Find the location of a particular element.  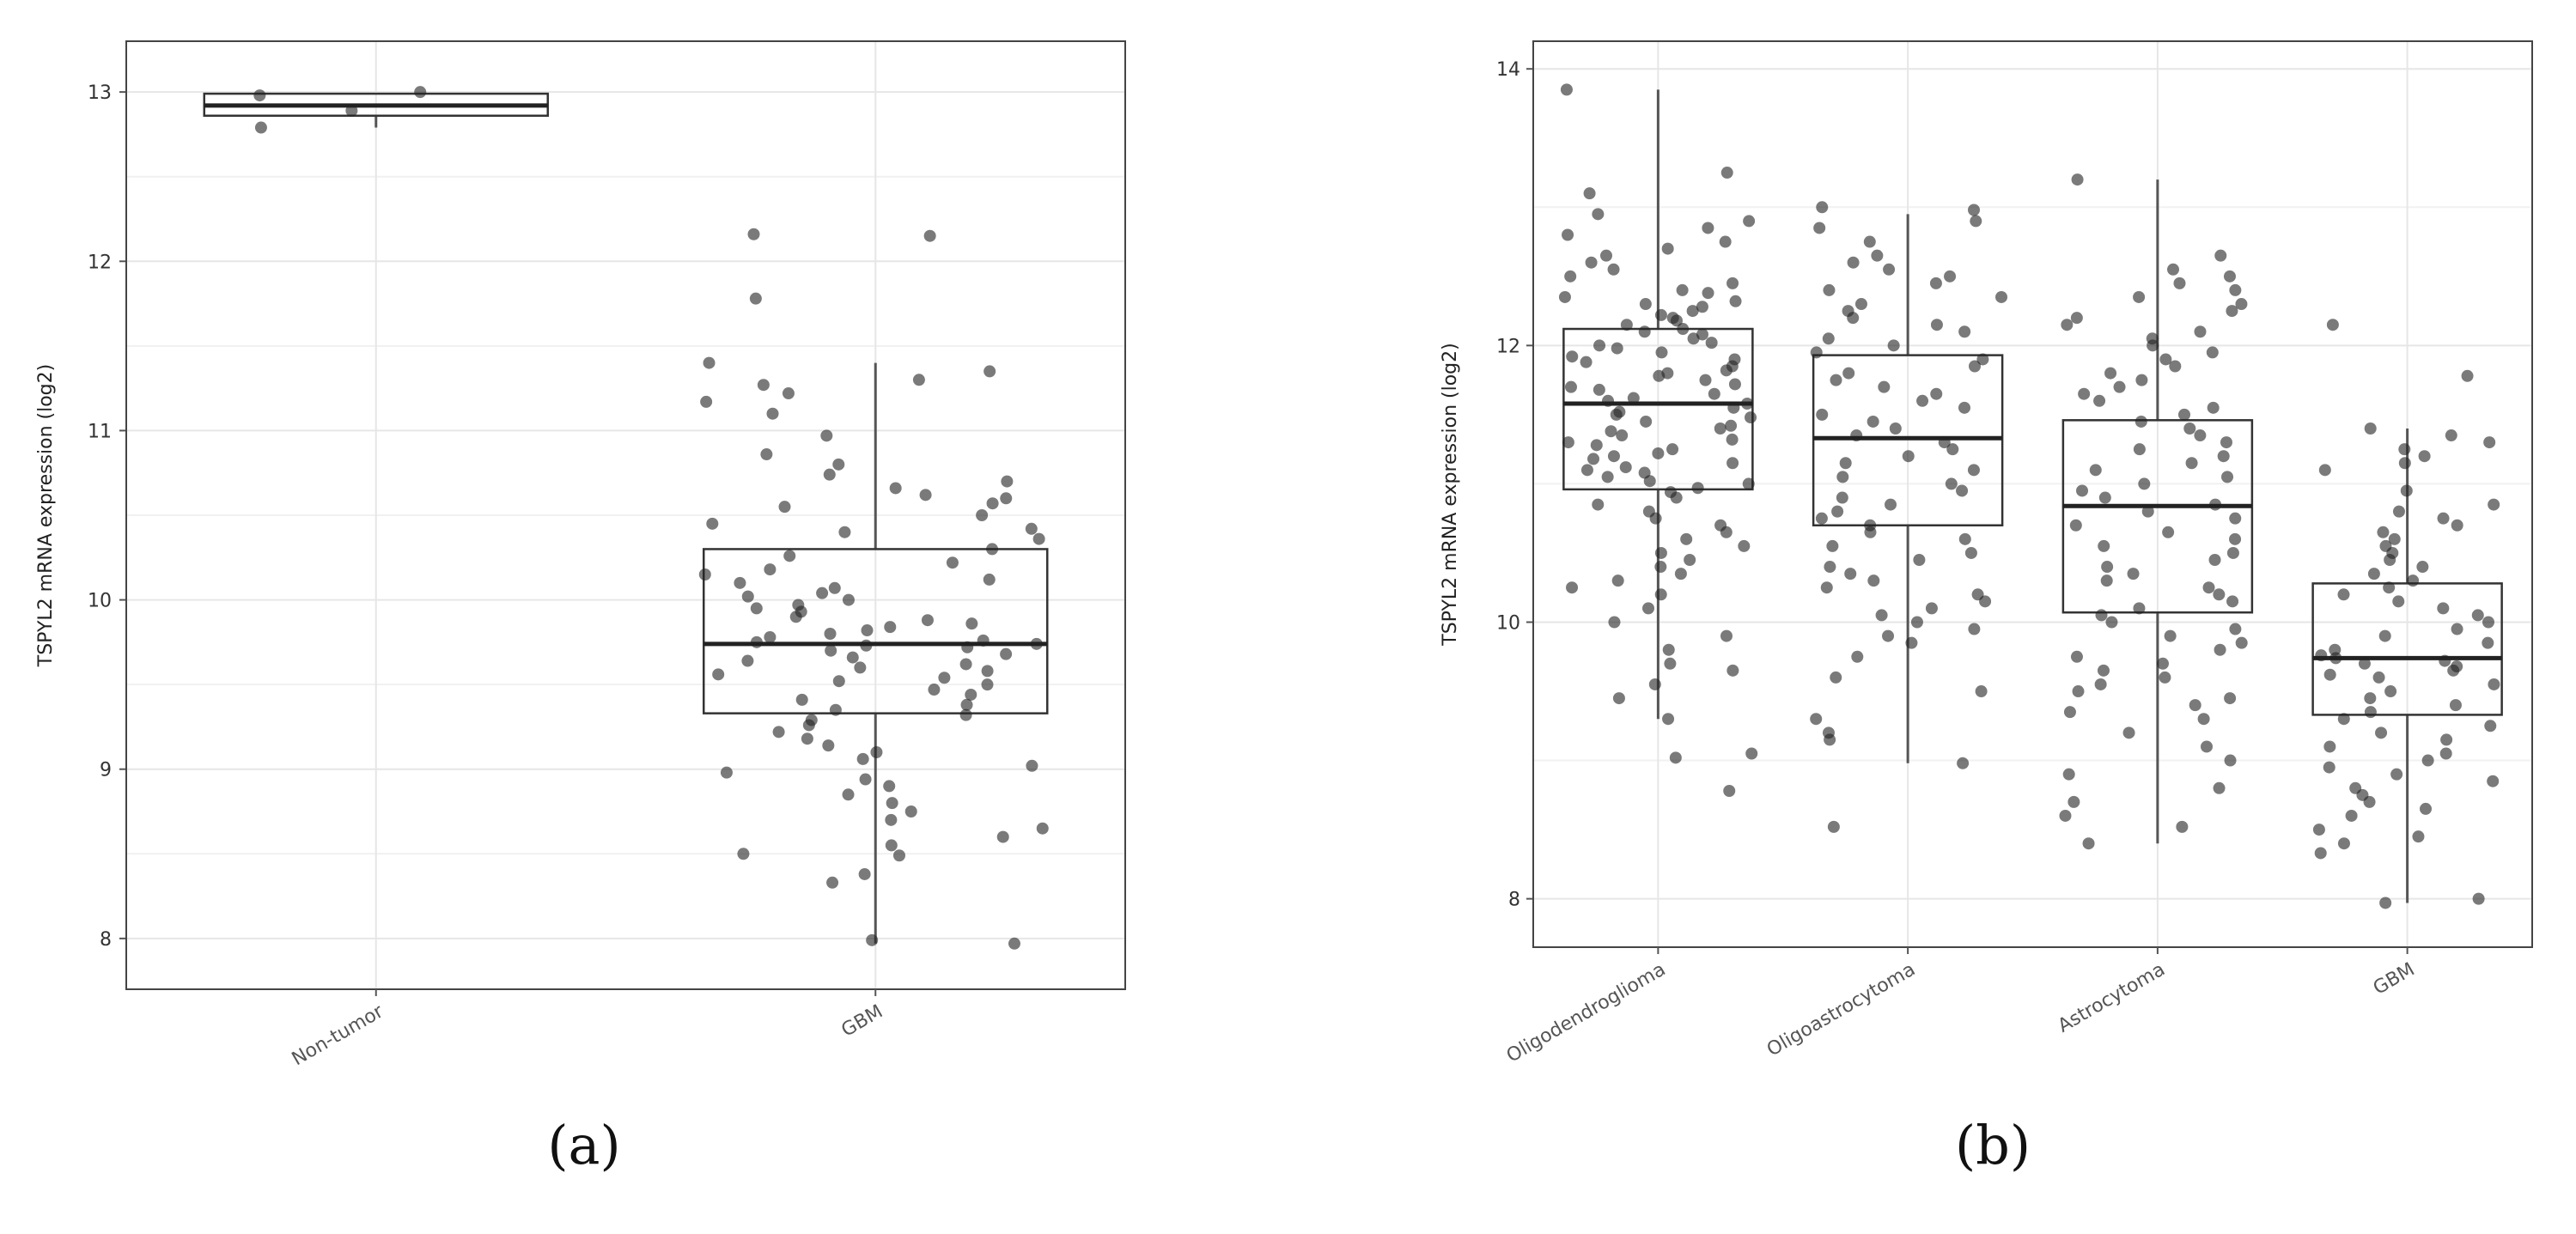

y-tick-label: 8 is located at coordinates (1514, 900).